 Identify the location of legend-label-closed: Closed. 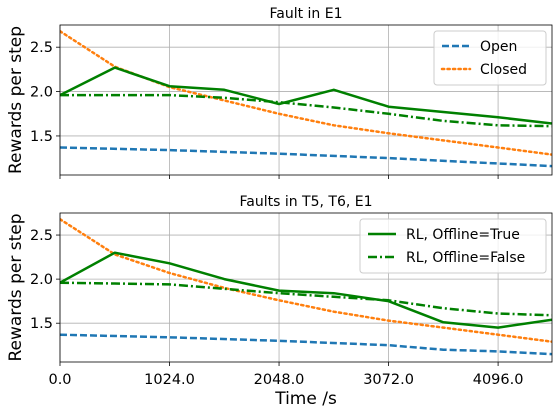
(503, 70).